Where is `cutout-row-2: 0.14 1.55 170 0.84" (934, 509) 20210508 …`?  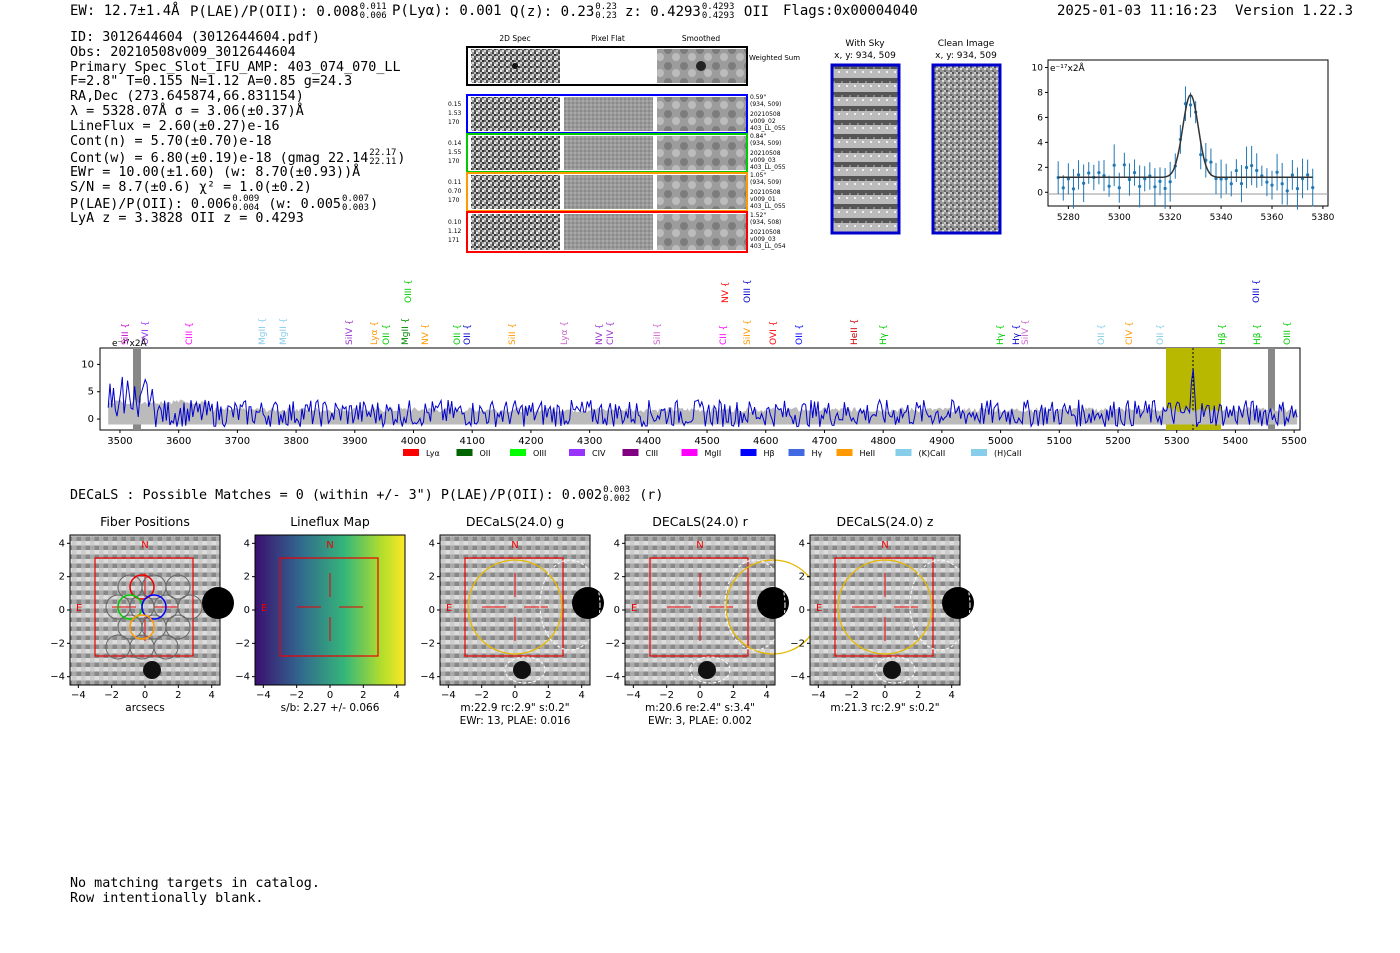 cutout-row-2: 0.14 1.55 170 0.84" (934, 509) 20210508 … is located at coordinates (617, 153).